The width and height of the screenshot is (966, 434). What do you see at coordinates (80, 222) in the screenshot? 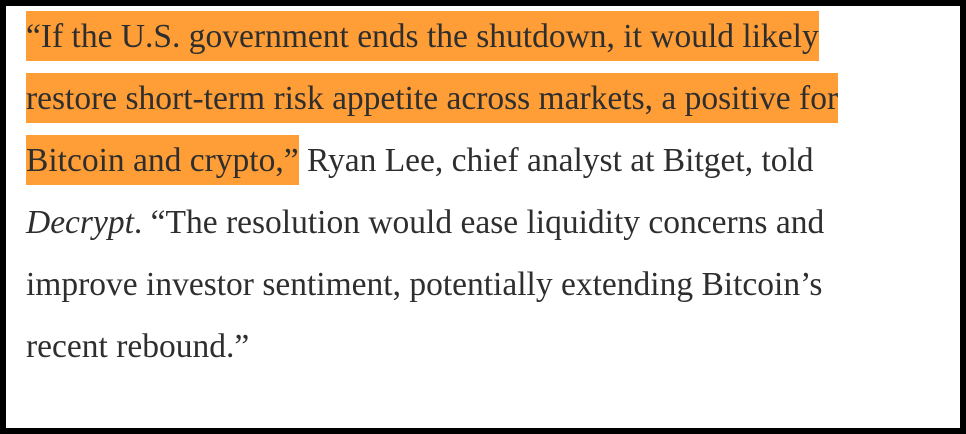
I see `italic-text: Decrypt` at bounding box center [80, 222].